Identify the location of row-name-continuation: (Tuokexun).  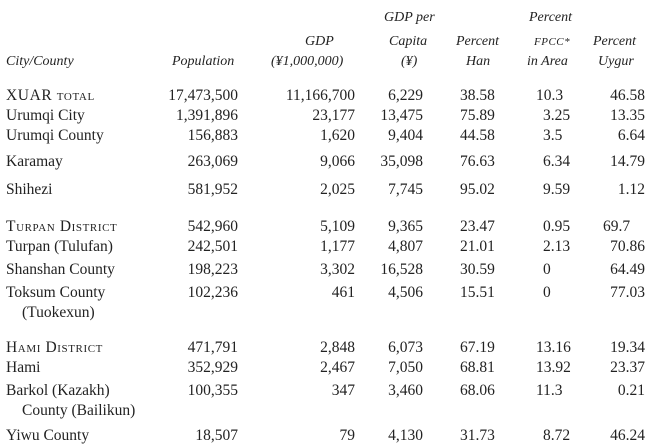
(58, 312).